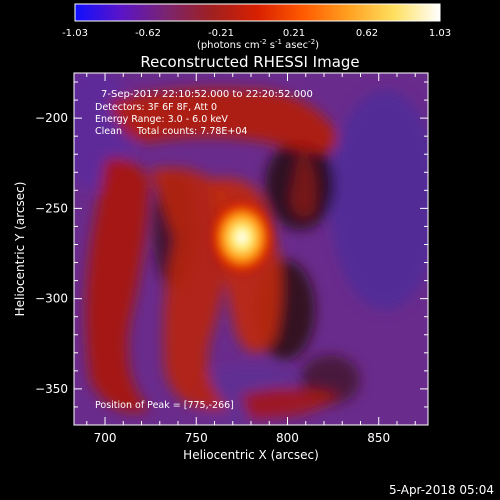 This screenshot has width=500, height=500. What do you see at coordinates (51, 299) in the screenshot?
I see `y-tick-label: −300` at bounding box center [51, 299].